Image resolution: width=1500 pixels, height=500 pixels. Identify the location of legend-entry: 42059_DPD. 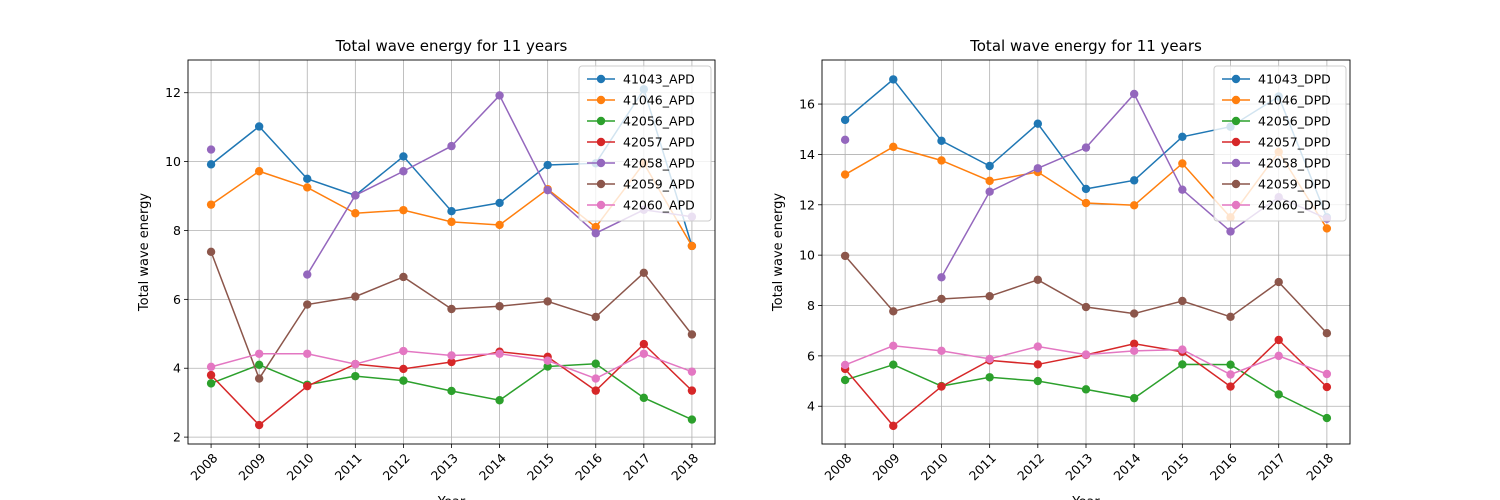
(1276, 184).